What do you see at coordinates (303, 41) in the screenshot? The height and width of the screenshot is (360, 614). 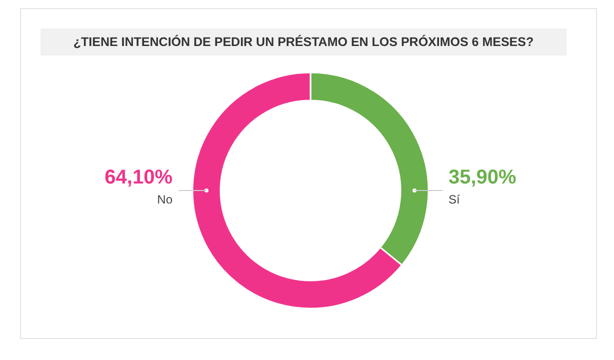 I see `chart-title: ¿TIENE INTENCIÓN DE PEDIR UN PRÉSTAMO EN LOS PRÓXIMOS 6 MESES?` at bounding box center [303, 41].